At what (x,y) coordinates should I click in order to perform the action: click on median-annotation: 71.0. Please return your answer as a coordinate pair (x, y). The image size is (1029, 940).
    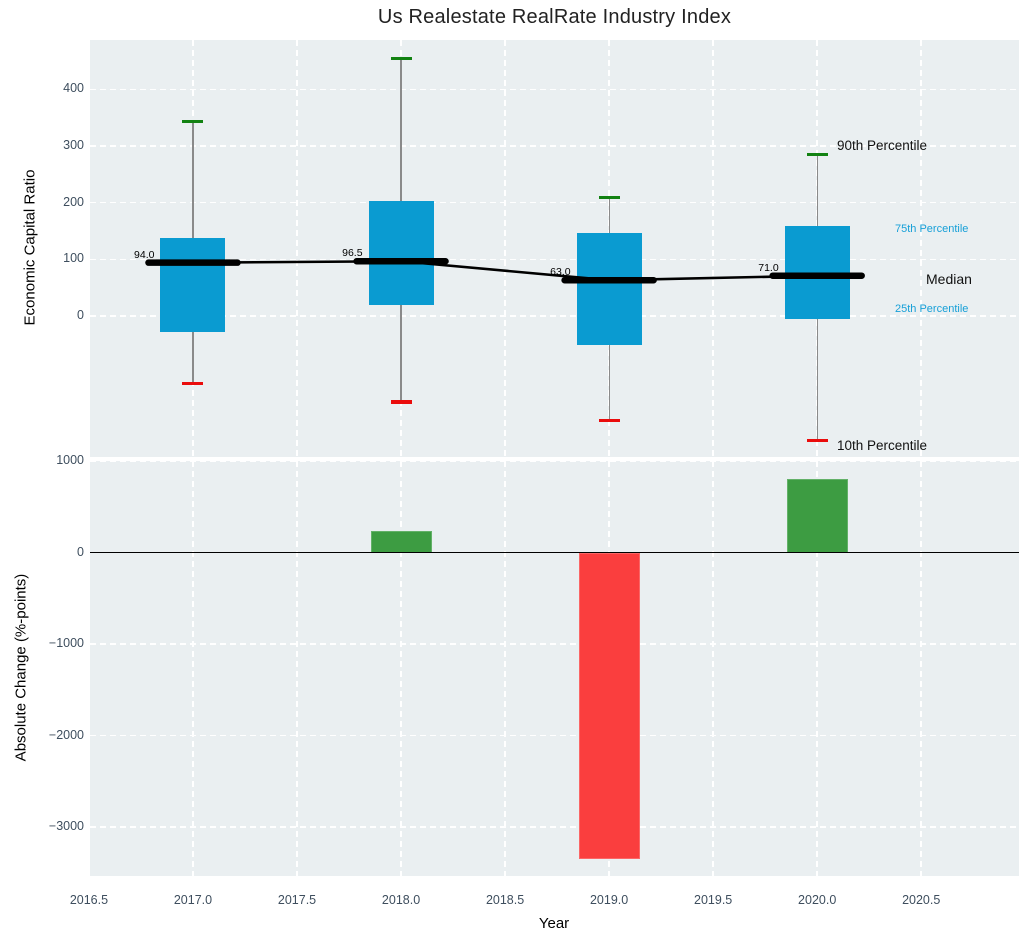
    Looking at the image, I should click on (768, 267).